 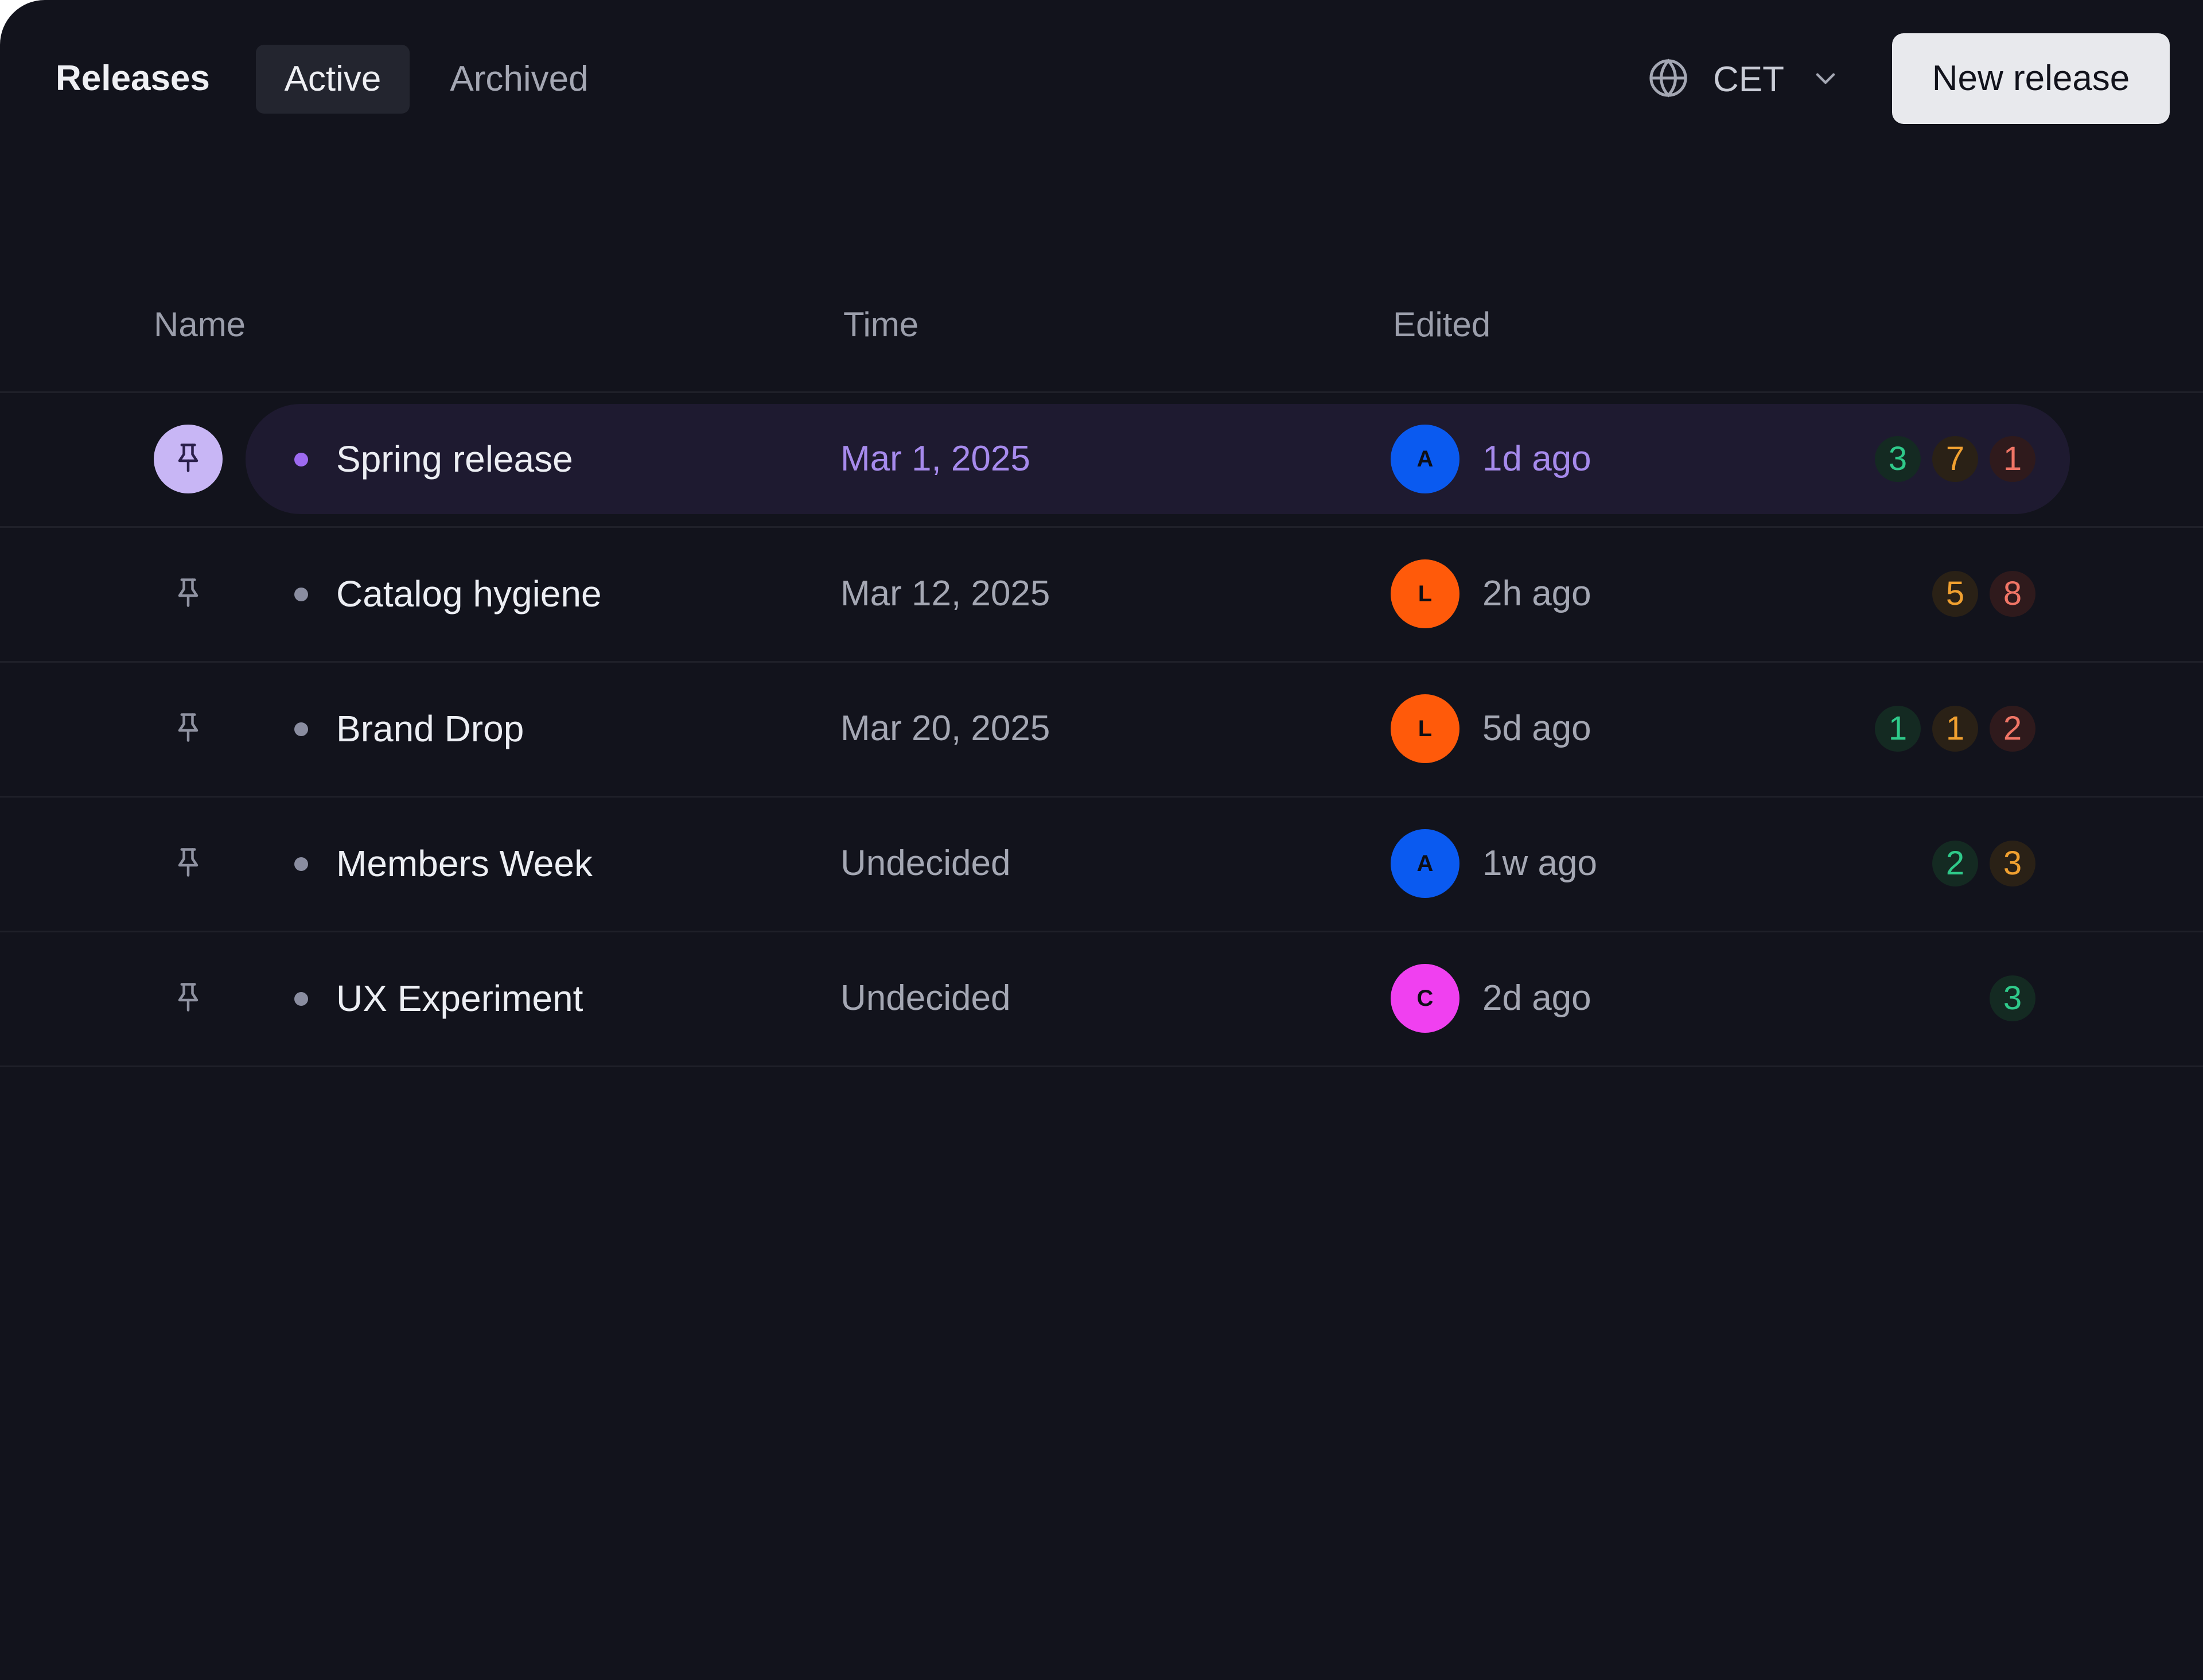 What do you see at coordinates (1442, 324) in the screenshot?
I see `column-header-edited: Edited` at bounding box center [1442, 324].